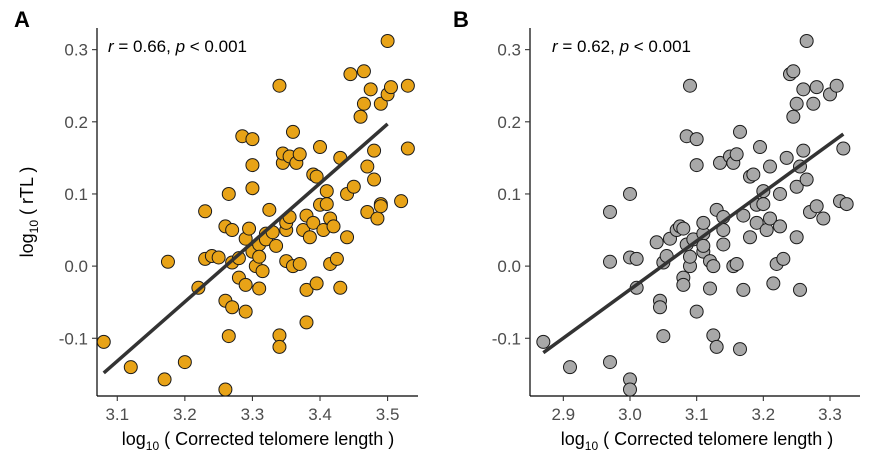 The image size is (873, 452). I want to click on panel-a-y-tick-label: -0.1, so click(73, 338).